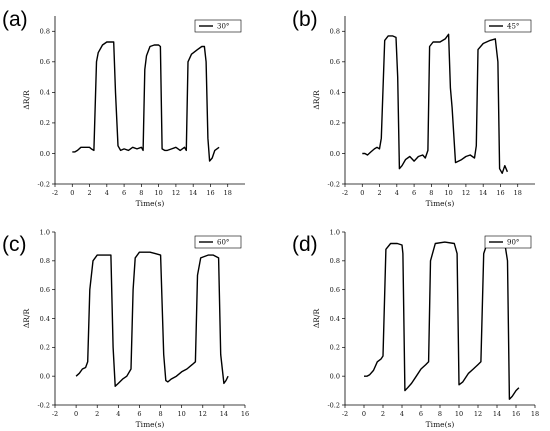 This screenshot has width=550, height=431. Describe the element at coordinates (305, 244) in the screenshot. I see `panel-label: (d)` at that location.